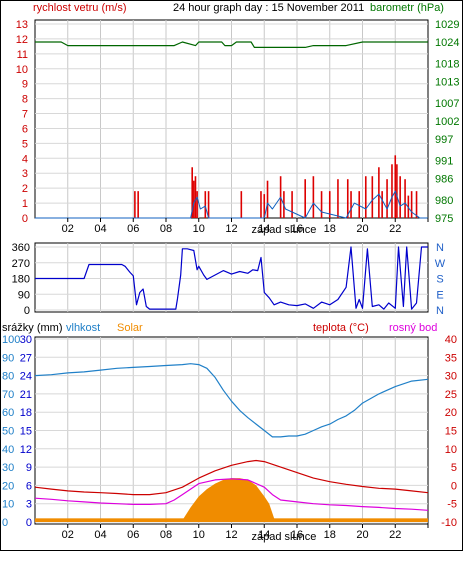  What do you see at coordinates (29, 468) in the screenshot?
I see `rain-tick-label: 9` at bounding box center [29, 468].